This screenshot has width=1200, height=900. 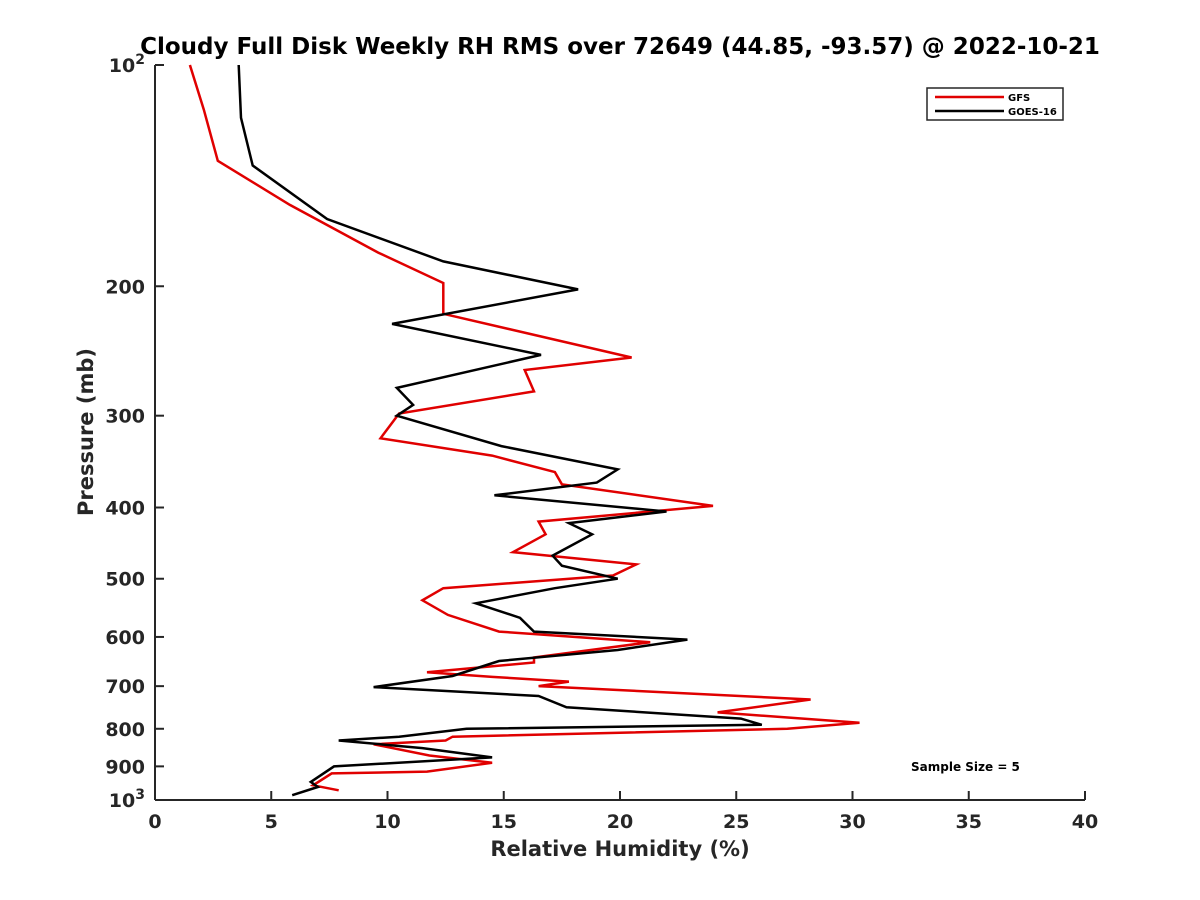 What do you see at coordinates (125, 730) in the screenshot?
I see `y-tick-label: 800` at bounding box center [125, 730].